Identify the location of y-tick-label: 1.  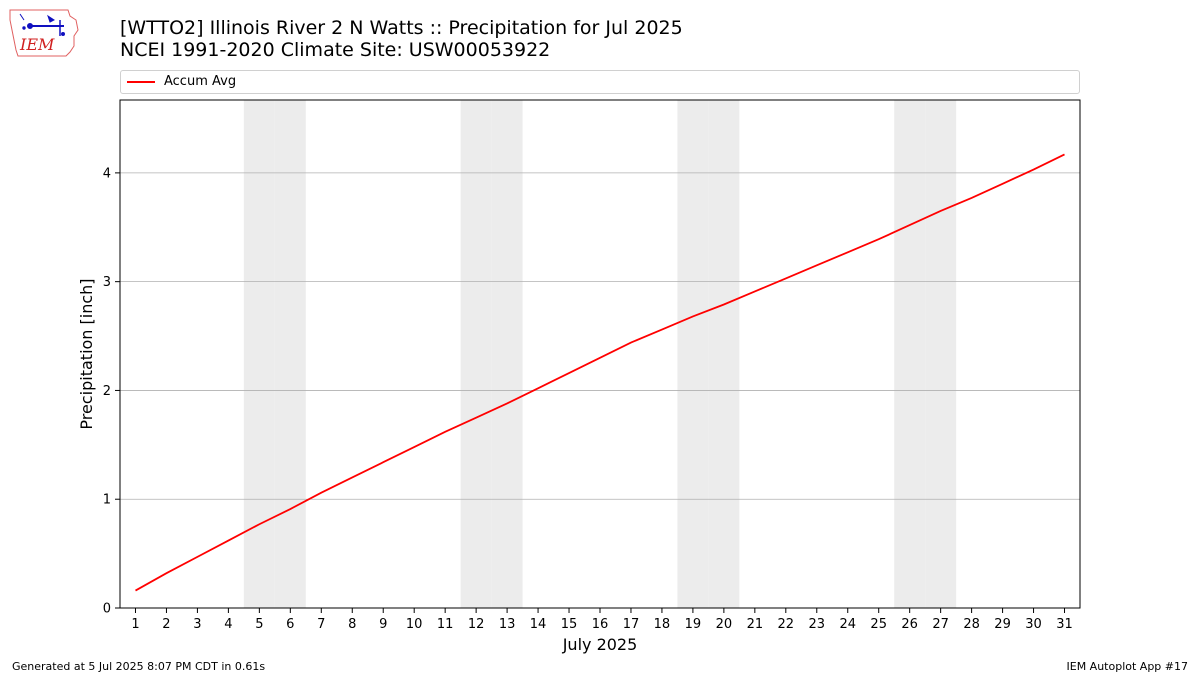
(107, 500).